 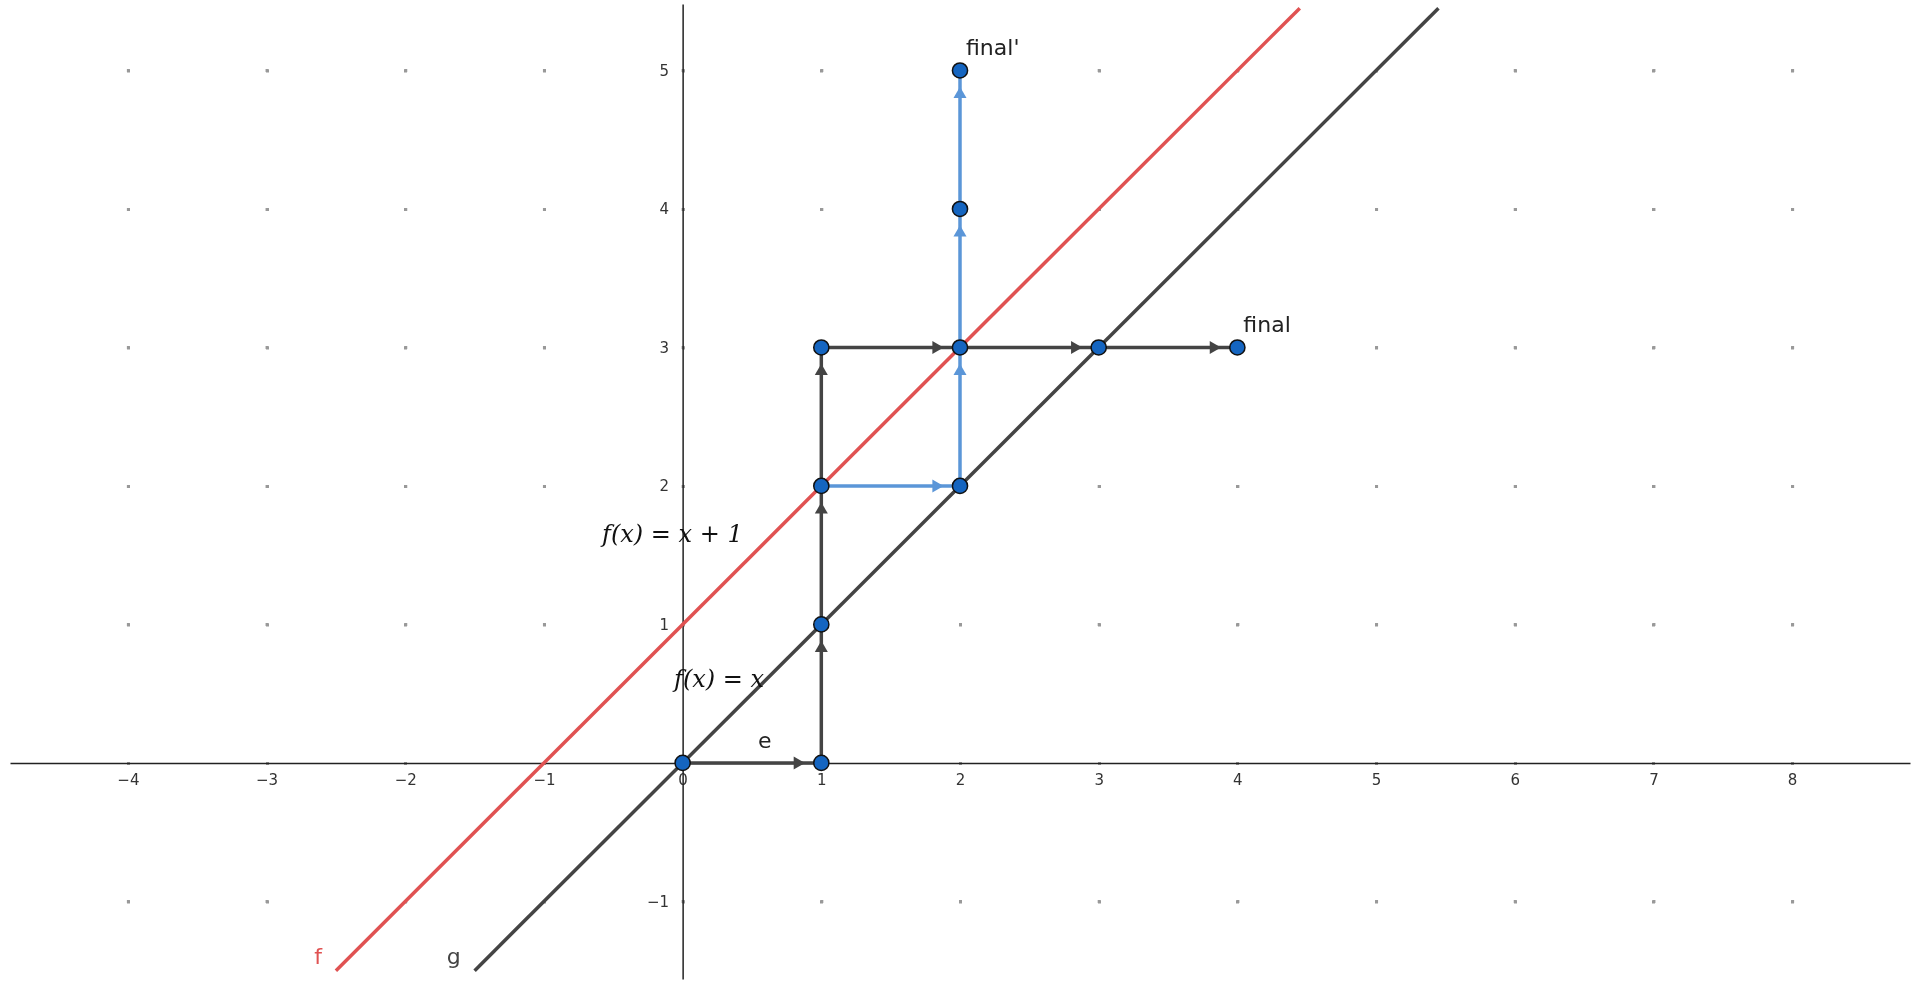 What do you see at coordinates (319, 956) in the screenshot?
I see `series-label: f` at bounding box center [319, 956].